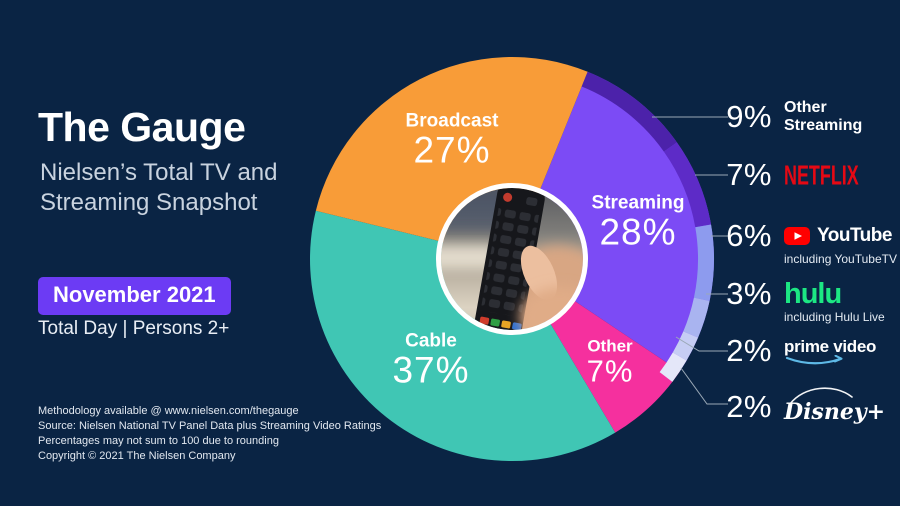 This screenshot has width=900, height=506. What do you see at coordinates (159, 172) in the screenshot?
I see `subtitle-line-1: Nielsen’s Total TV and` at bounding box center [159, 172].